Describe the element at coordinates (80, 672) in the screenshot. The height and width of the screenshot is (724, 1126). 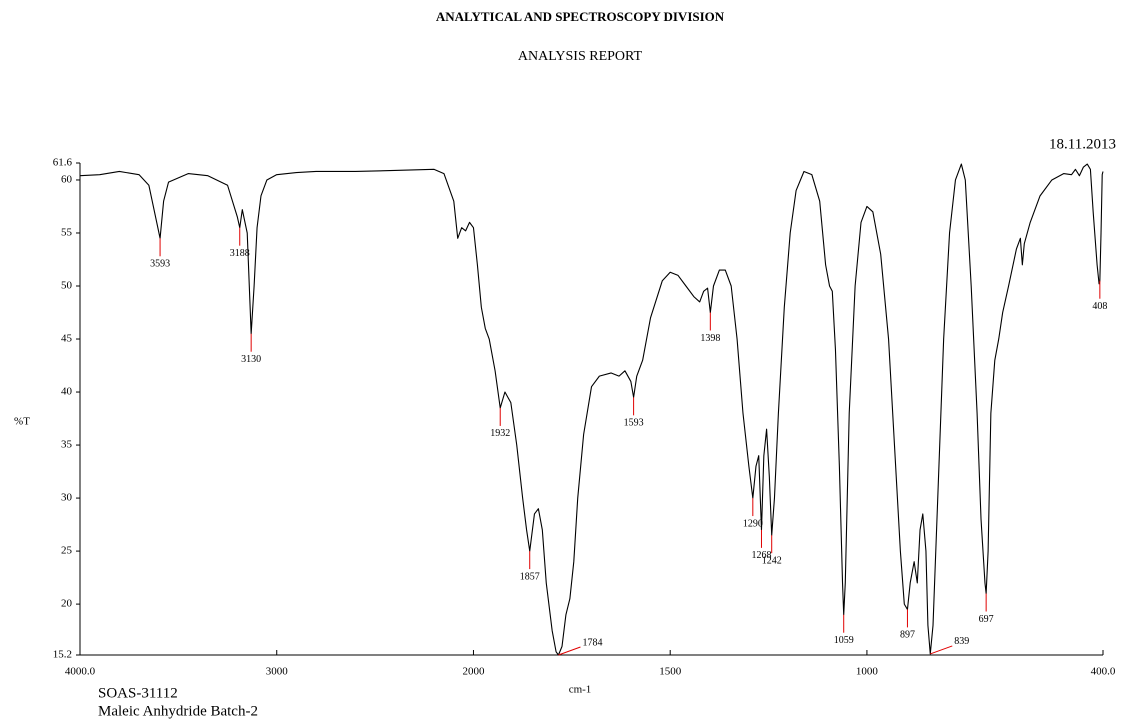
I see `x-tick-label: 4000.0` at that location.